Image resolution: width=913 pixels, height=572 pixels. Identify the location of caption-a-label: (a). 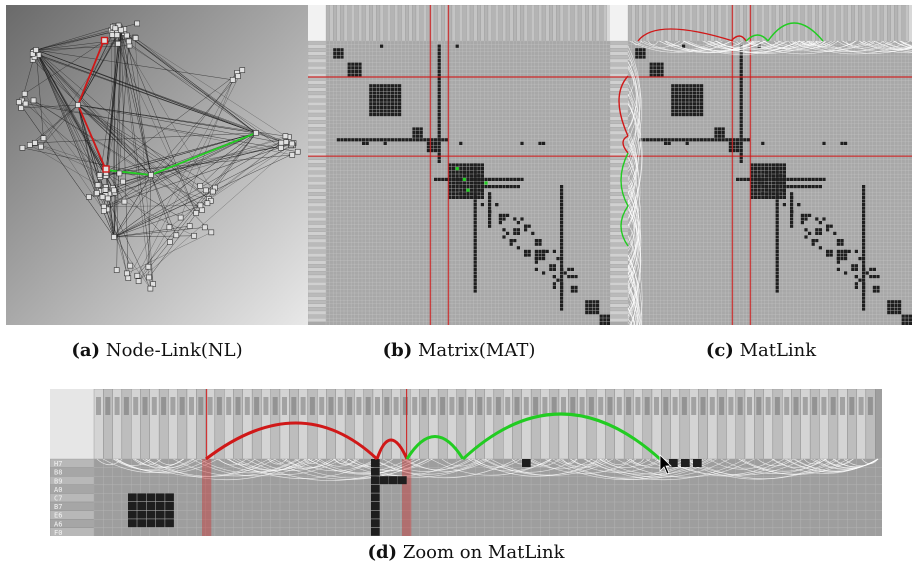
(86, 350).